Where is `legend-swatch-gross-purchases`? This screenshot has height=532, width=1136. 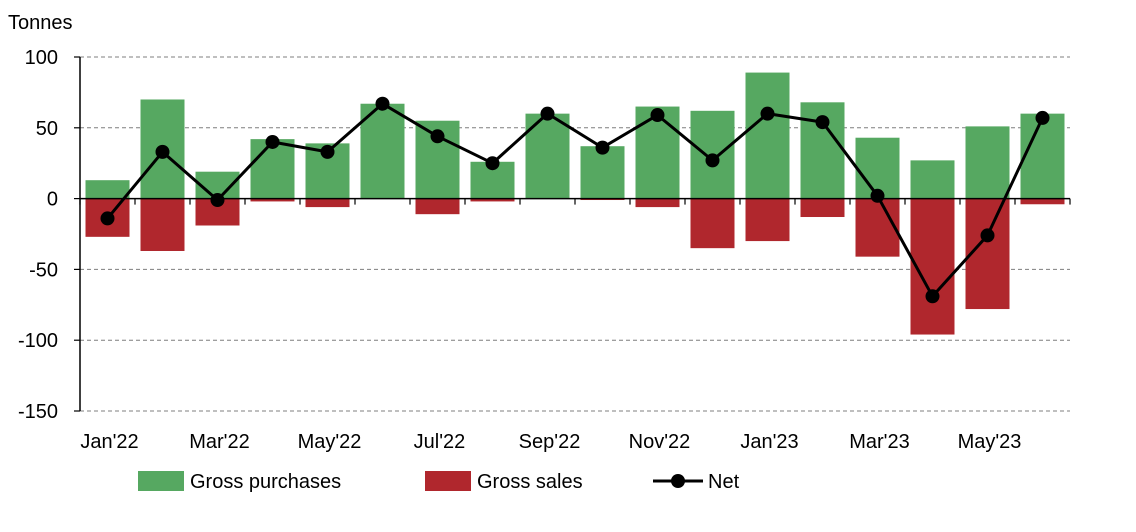 legend-swatch-gross-purchases is located at coordinates (161, 481).